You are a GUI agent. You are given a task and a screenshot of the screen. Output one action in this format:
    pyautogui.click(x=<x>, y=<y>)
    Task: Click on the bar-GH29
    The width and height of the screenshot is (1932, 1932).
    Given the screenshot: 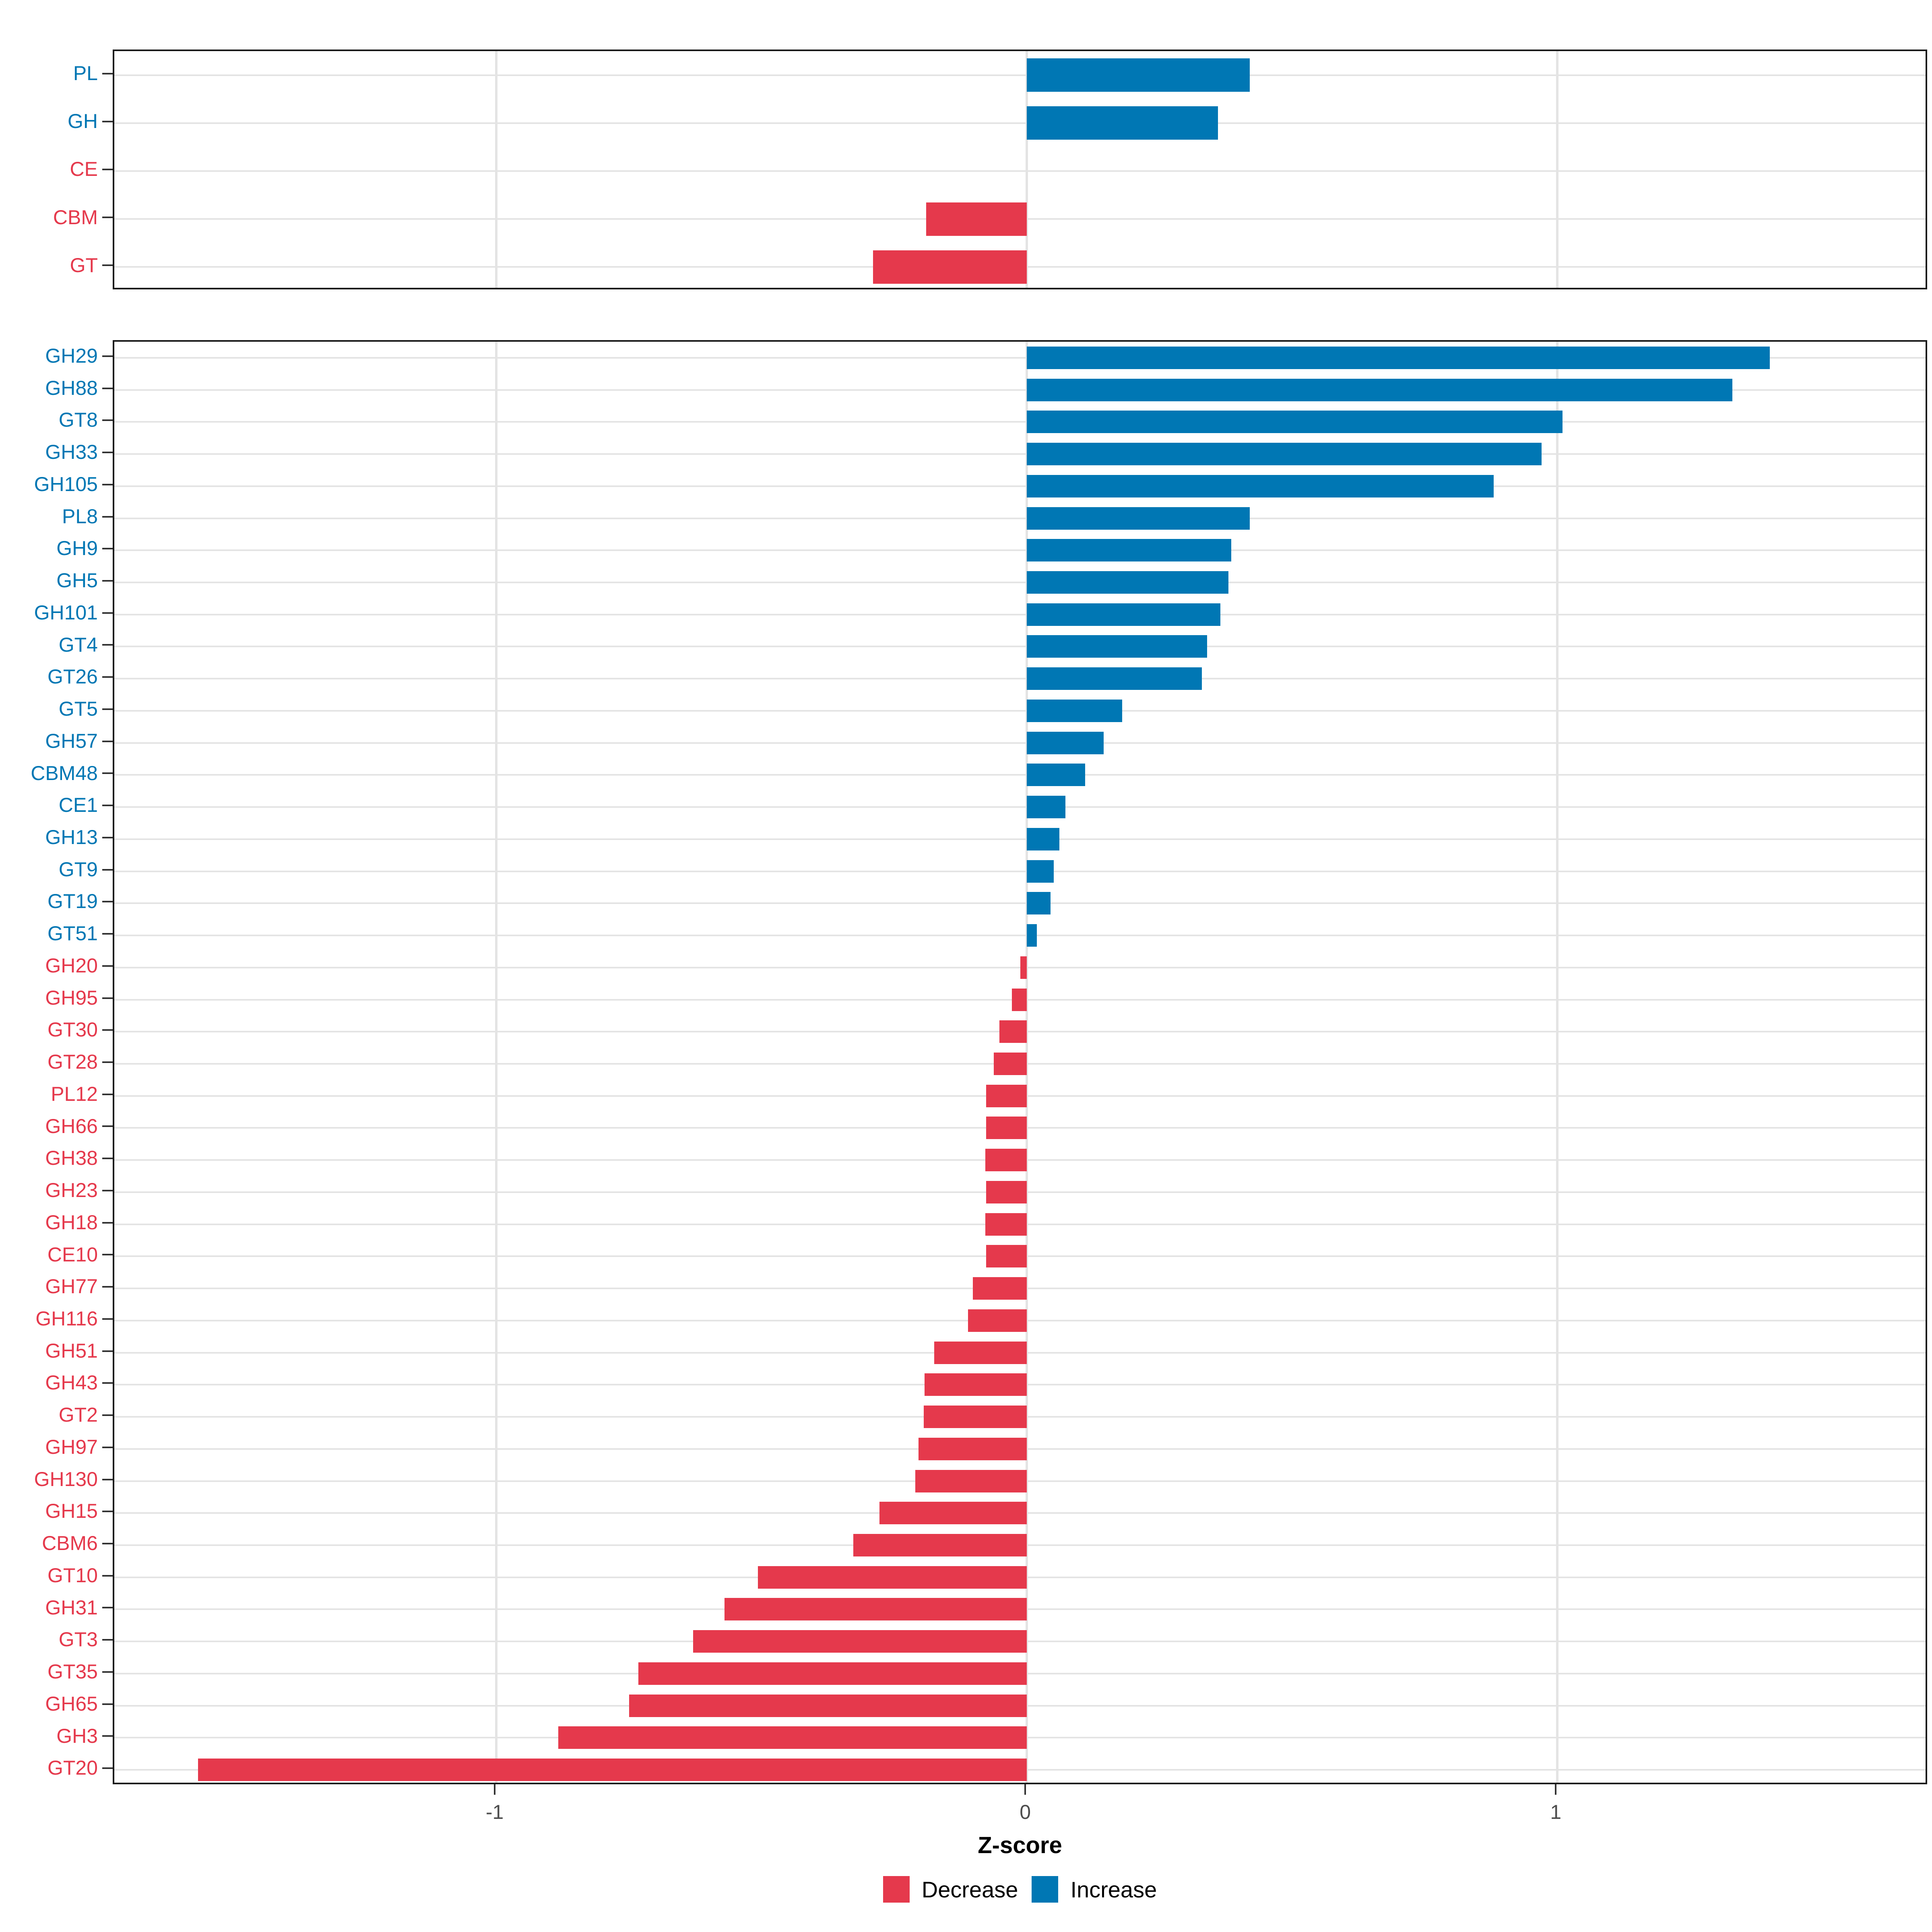 What is the action you would take?
    pyautogui.click(x=1398, y=357)
    